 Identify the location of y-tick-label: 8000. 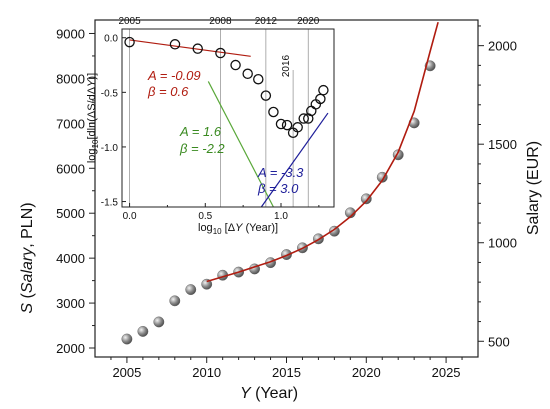
(70, 78).